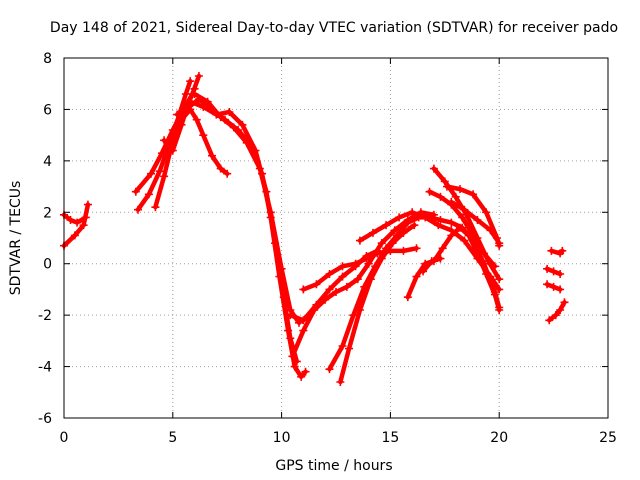 This screenshot has height=480, width=640. What do you see at coordinates (64, 438) in the screenshot?
I see `x-tick-label: 0` at bounding box center [64, 438].